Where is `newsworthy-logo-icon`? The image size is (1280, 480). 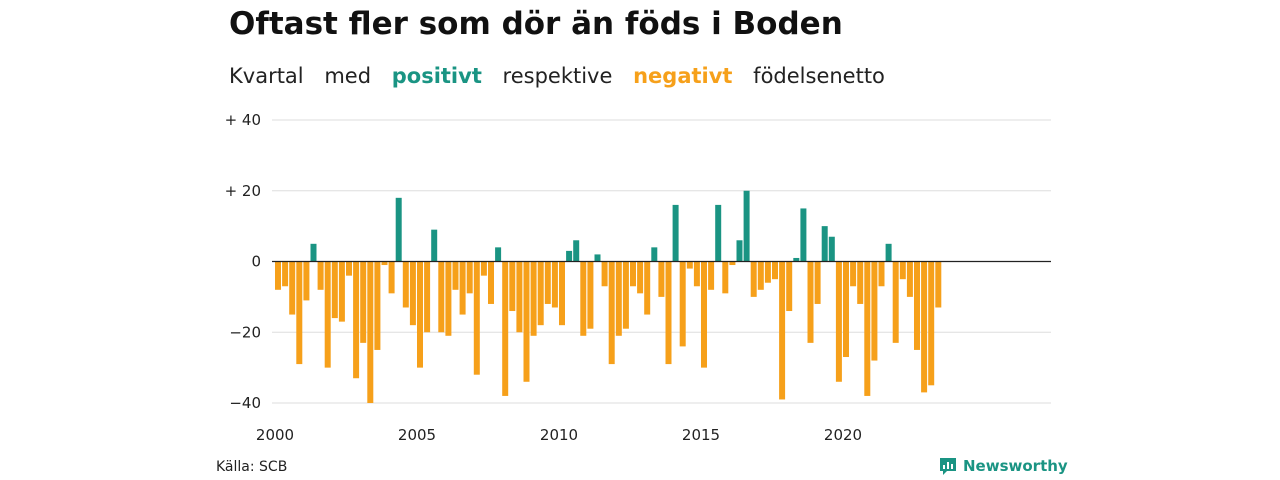
newsworthy-logo-icon is located at coordinates (948, 466).